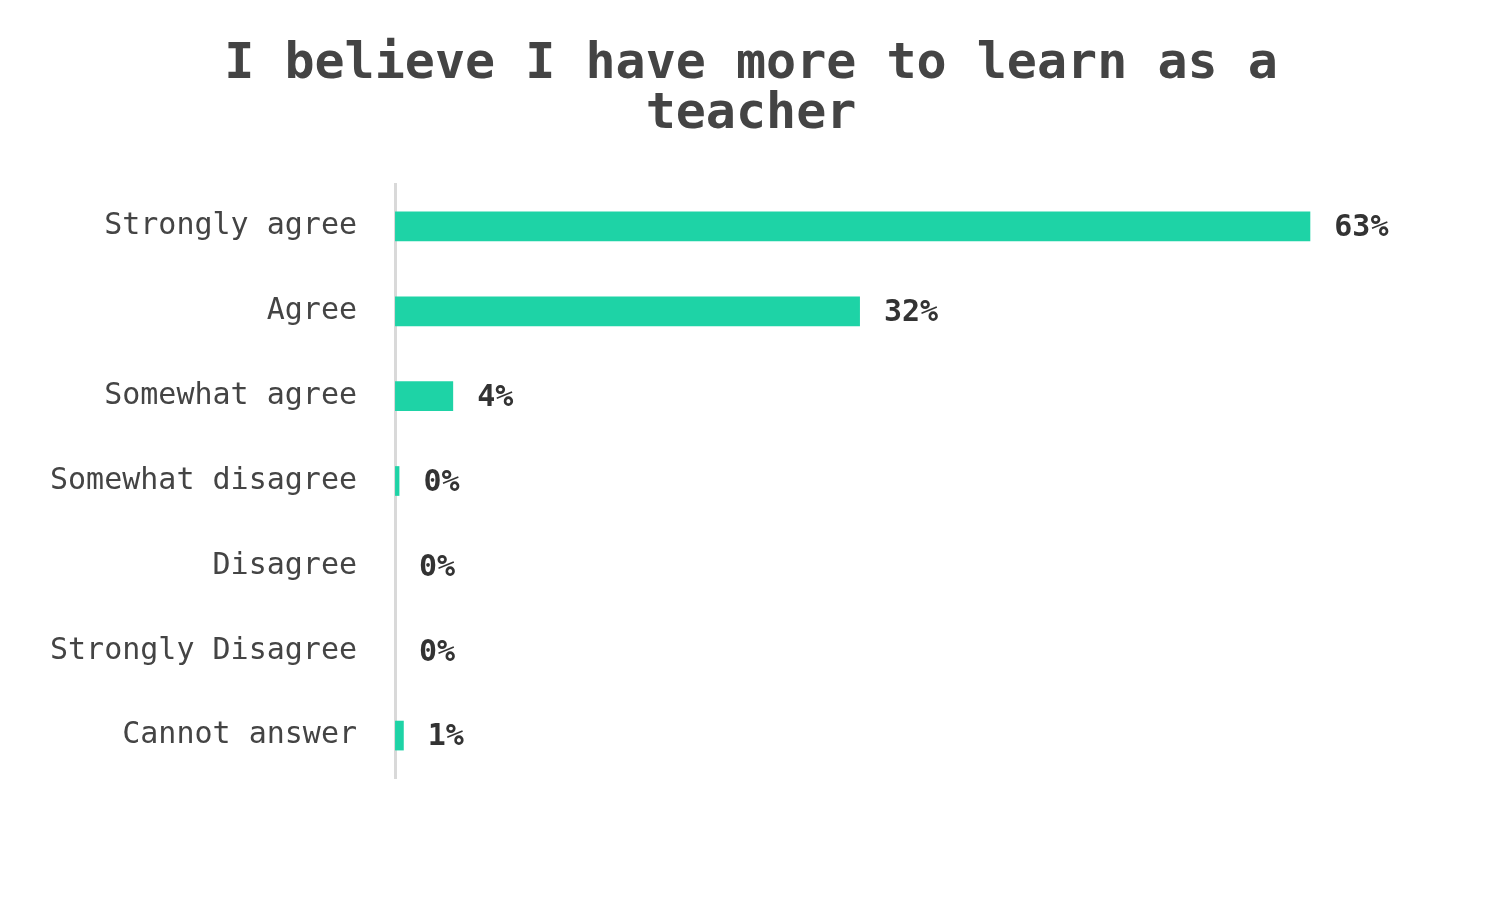 The image size is (1502, 900). What do you see at coordinates (1361, 226) in the screenshot?
I see `data-label: 63%` at bounding box center [1361, 226].